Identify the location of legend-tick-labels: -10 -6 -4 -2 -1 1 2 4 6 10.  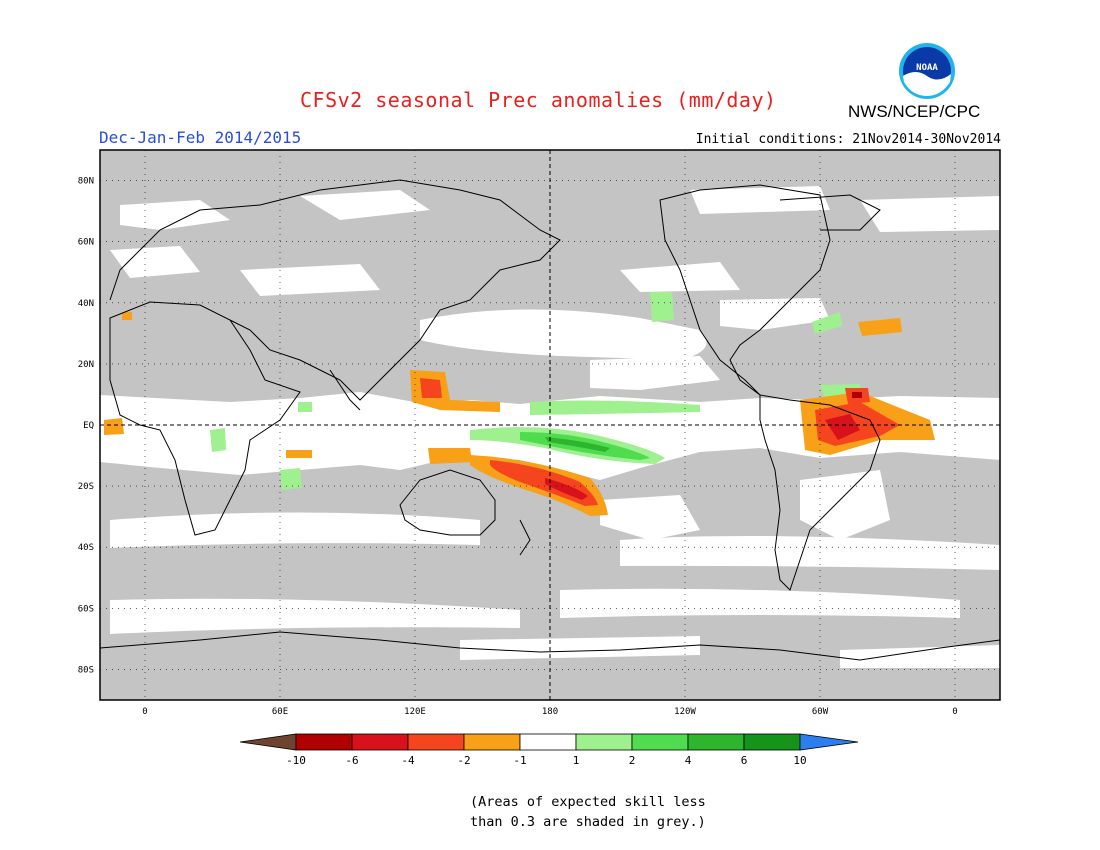
(546, 760).